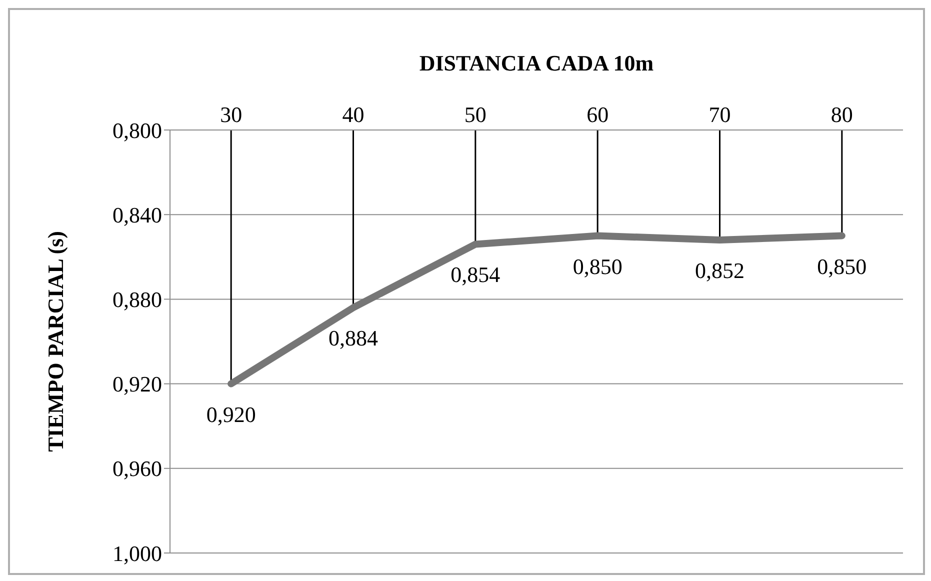 The image size is (931, 581). Describe the element at coordinates (475, 114) in the screenshot. I see `x-tick-label: 50` at that location.